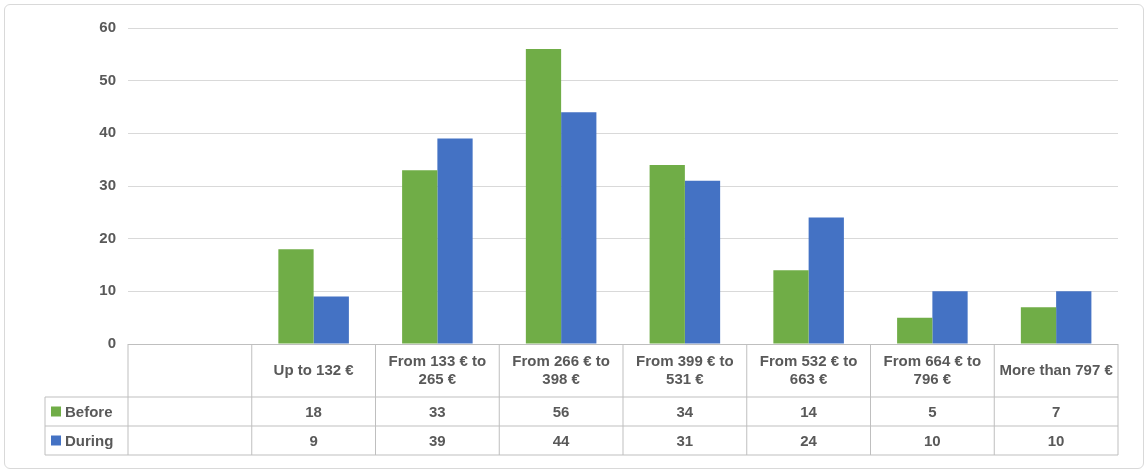 The height and width of the screenshot is (473, 1148). I want to click on data-label: 33, so click(437, 411).